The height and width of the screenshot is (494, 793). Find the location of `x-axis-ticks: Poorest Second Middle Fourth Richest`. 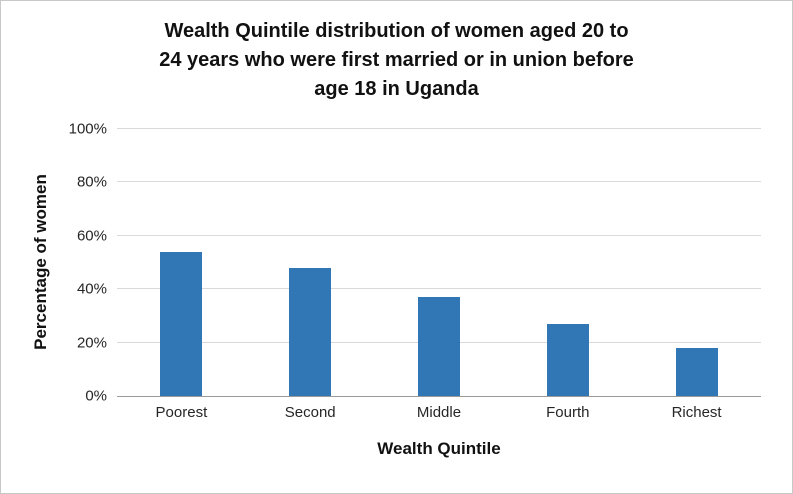

x-axis-ticks: Poorest Second Middle Fourth Richest is located at coordinates (439, 412).